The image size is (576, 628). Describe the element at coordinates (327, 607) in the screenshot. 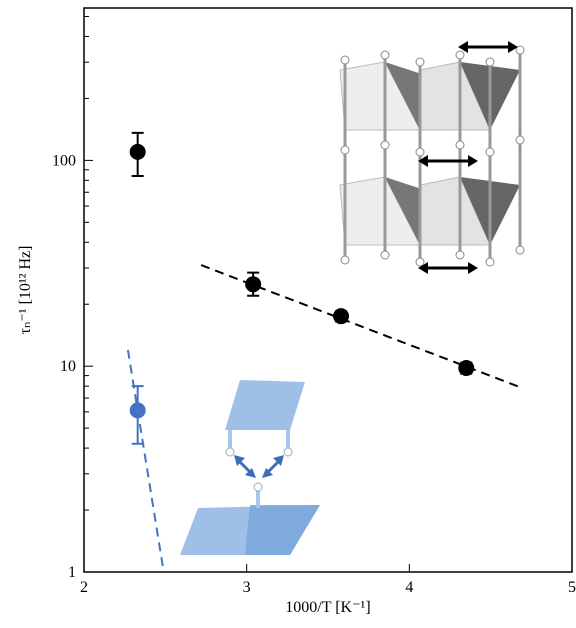

I see `x-axis-label: 1000/T [K⁻¹]` at that location.